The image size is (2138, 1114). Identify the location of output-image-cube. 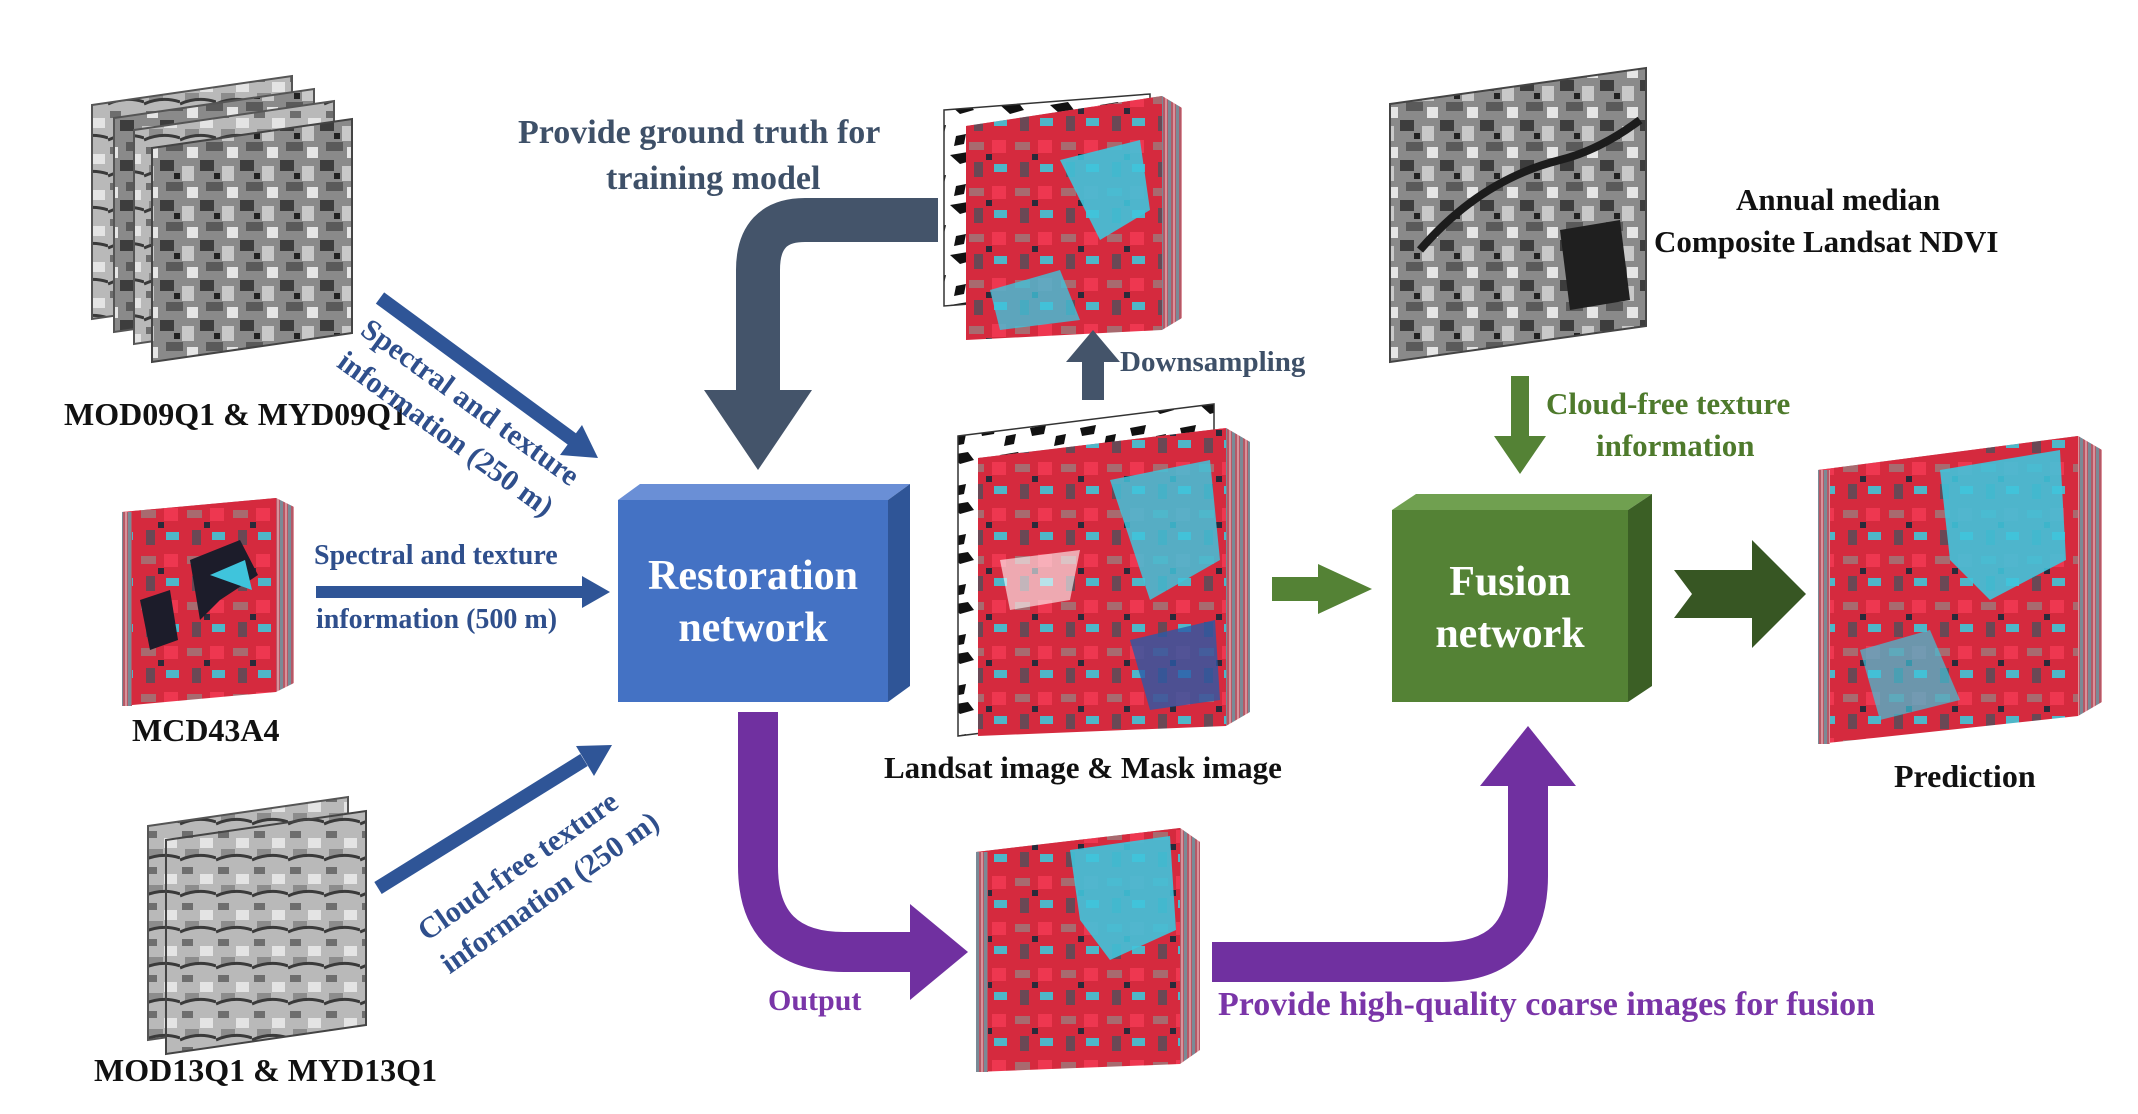
(1088, 950).